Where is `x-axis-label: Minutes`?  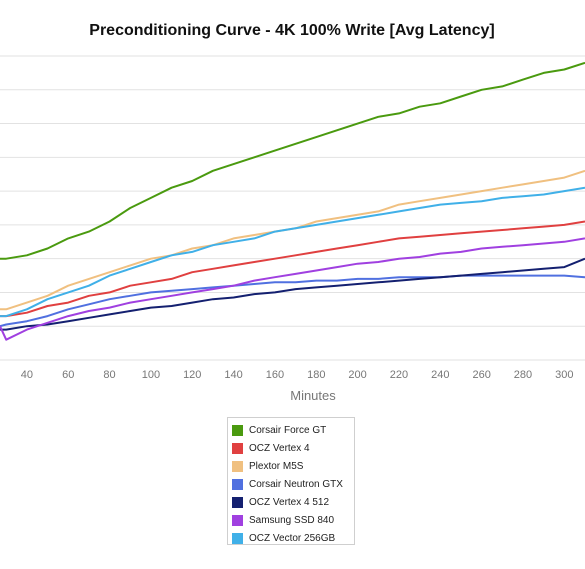
x-axis-label: Minutes is located at coordinates (313, 395).